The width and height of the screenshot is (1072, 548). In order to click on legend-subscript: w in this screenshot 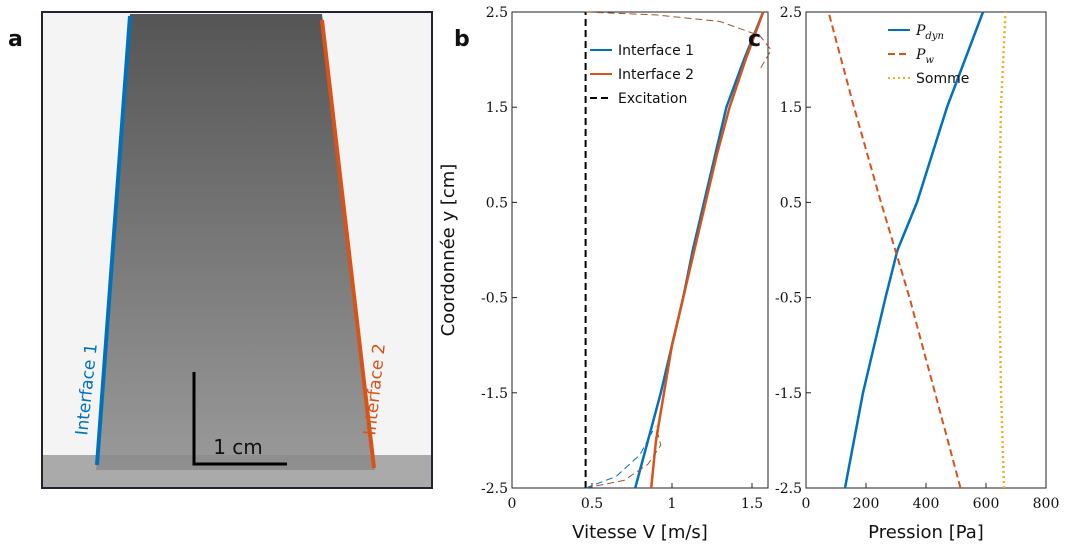, I will do `click(929, 60)`.